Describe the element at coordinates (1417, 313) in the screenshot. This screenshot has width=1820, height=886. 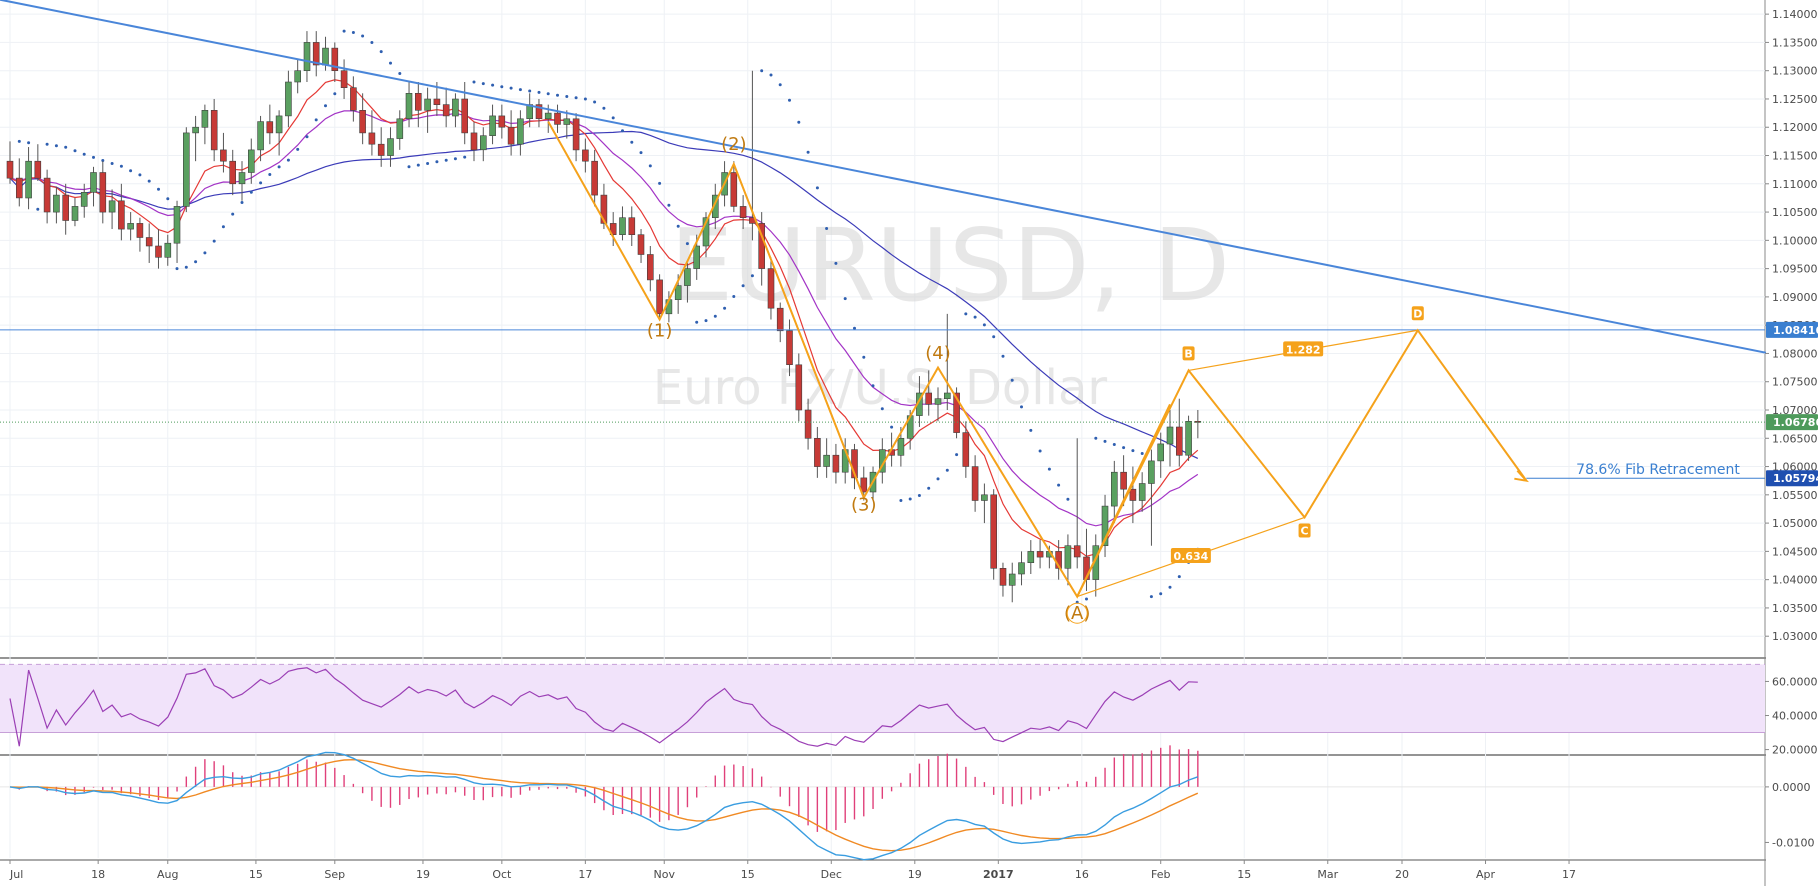
I see `harmonic-point-label: D` at that location.